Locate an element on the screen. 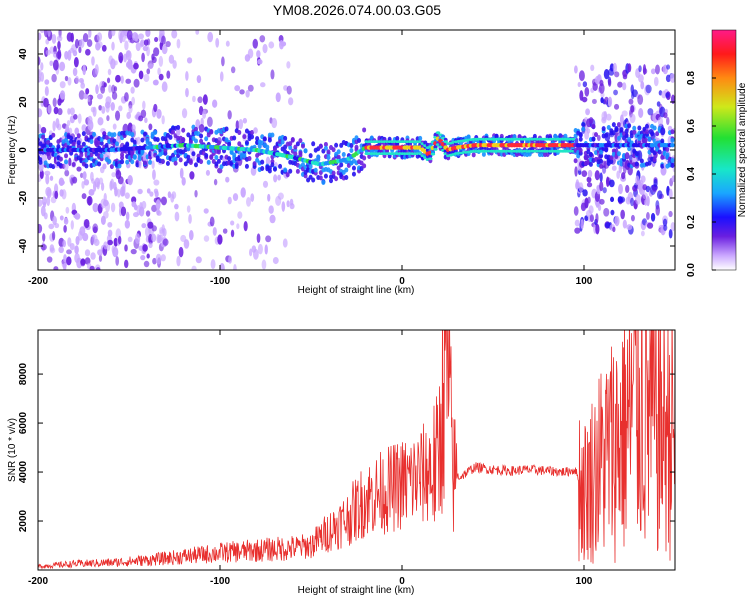 The image size is (750, 600). colorbar-tick-label: 0.8 is located at coordinates (691, 78).